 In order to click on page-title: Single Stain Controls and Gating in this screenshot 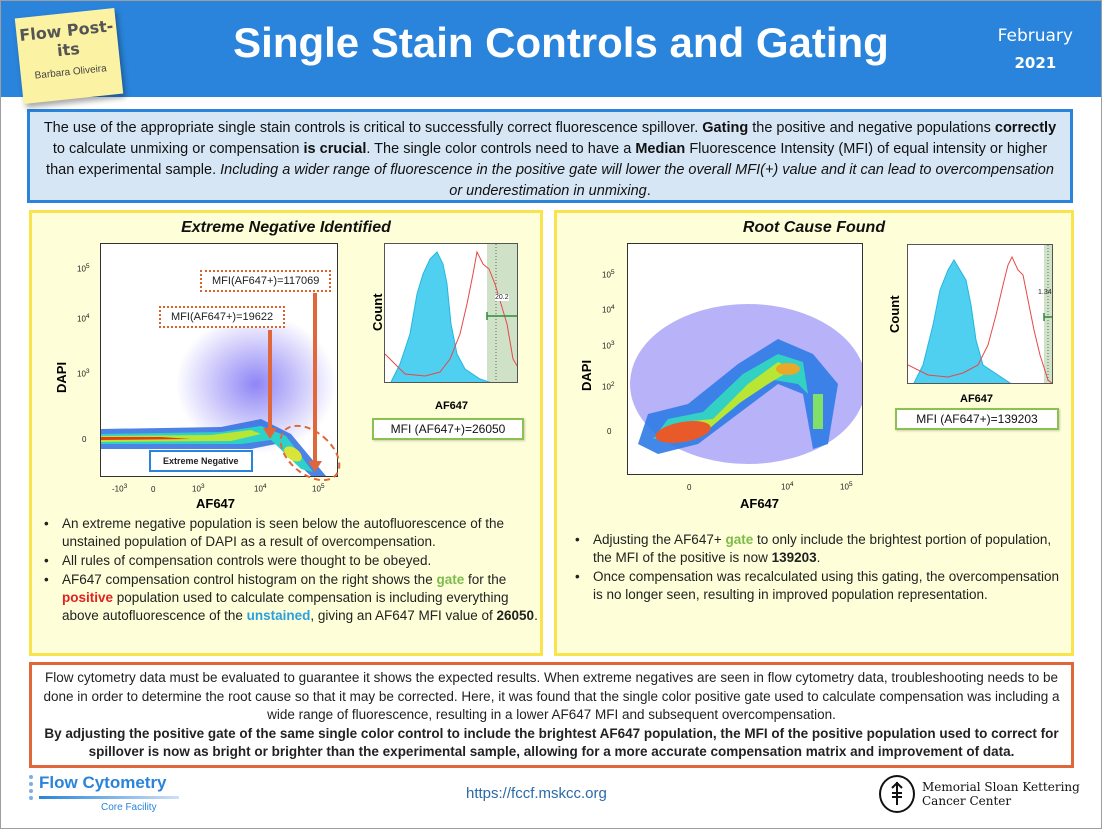, I will do `click(561, 42)`.